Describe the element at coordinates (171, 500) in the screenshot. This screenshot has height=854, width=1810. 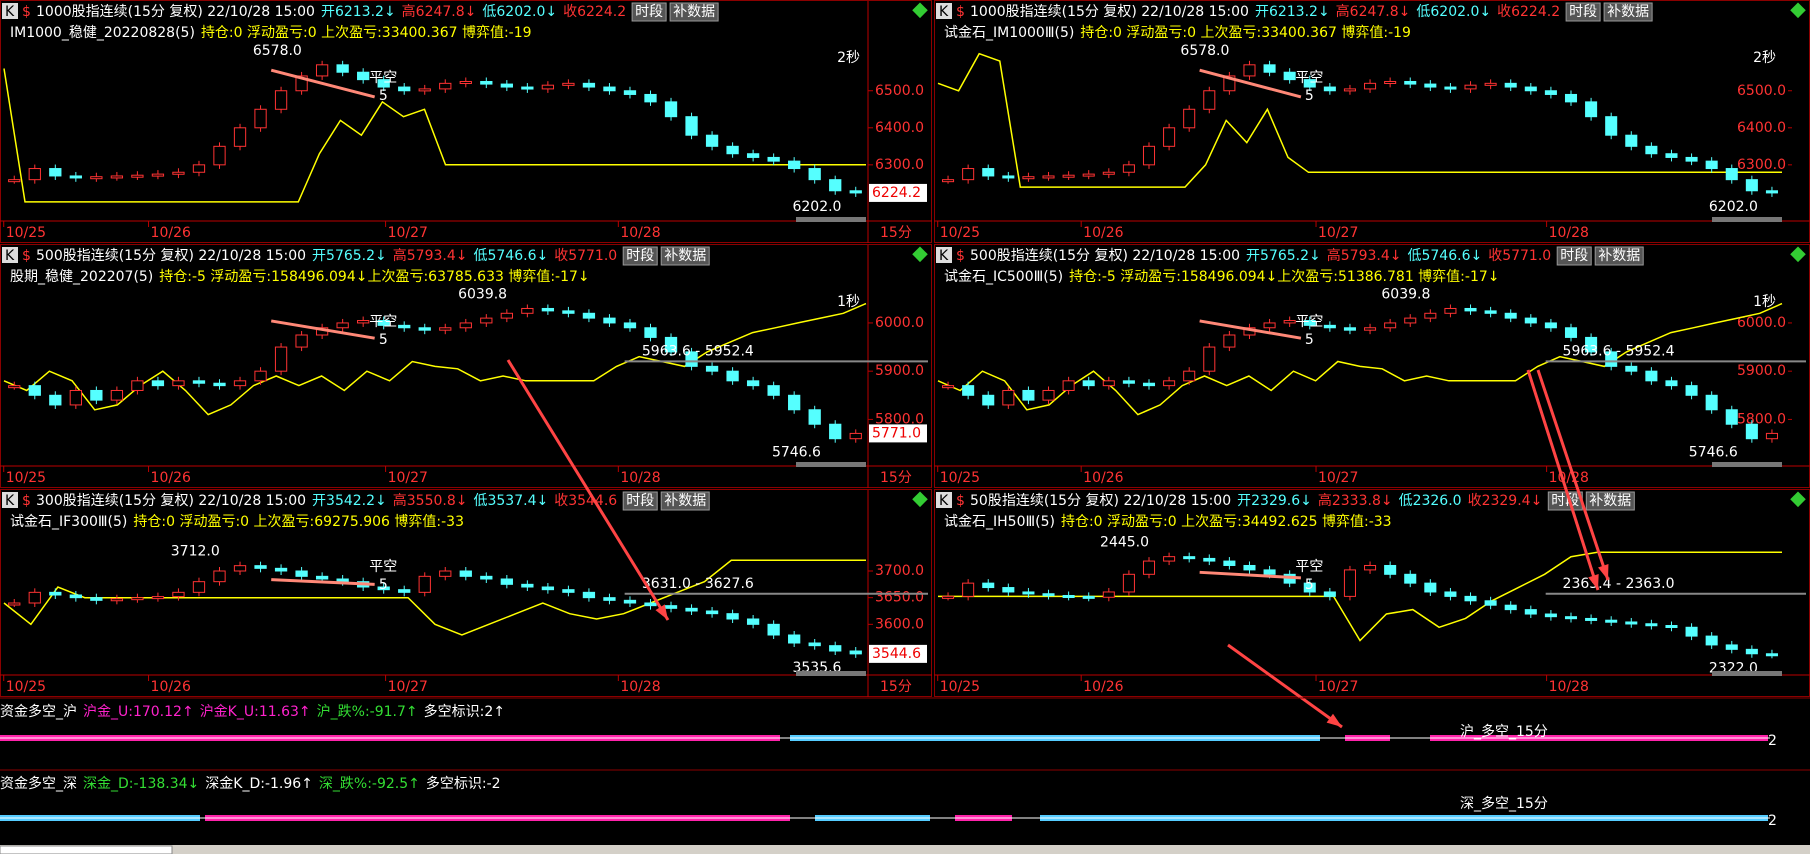
I see `panel-title: 300股指连续(15分 复权) 22/10/28 15:00` at that location.